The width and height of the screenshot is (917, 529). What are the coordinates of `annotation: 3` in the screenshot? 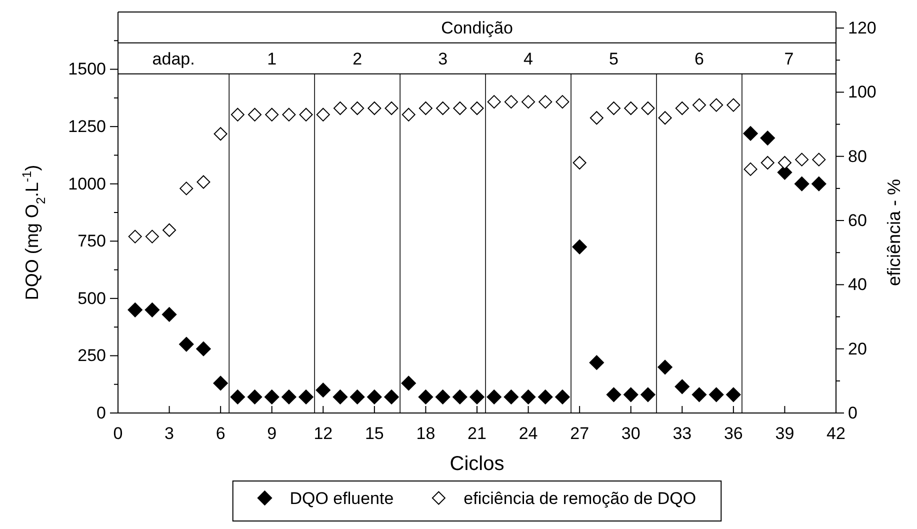 It's located at (443, 58).